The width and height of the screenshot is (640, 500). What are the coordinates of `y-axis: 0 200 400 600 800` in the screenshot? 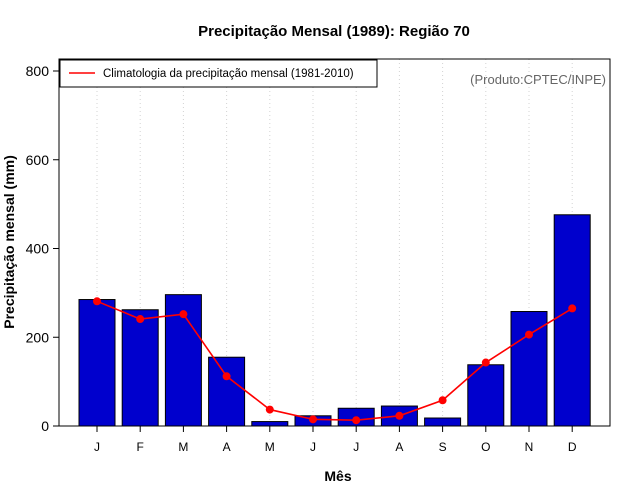 It's located at (42, 248).